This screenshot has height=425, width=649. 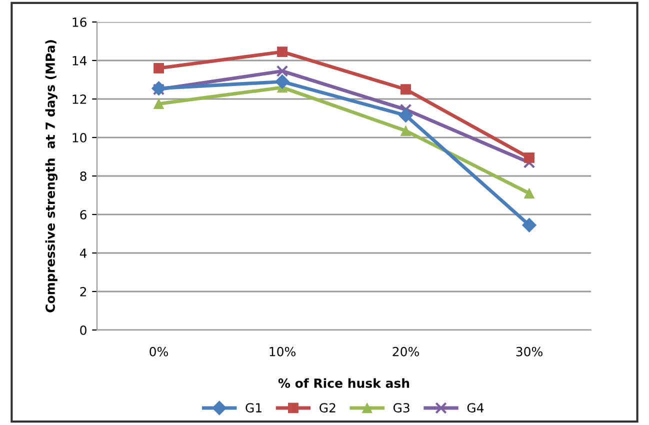 What do you see at coordinates (475, 408) in the screenshot?
I see `legend-label: G4` at bounding box center [475, 408].